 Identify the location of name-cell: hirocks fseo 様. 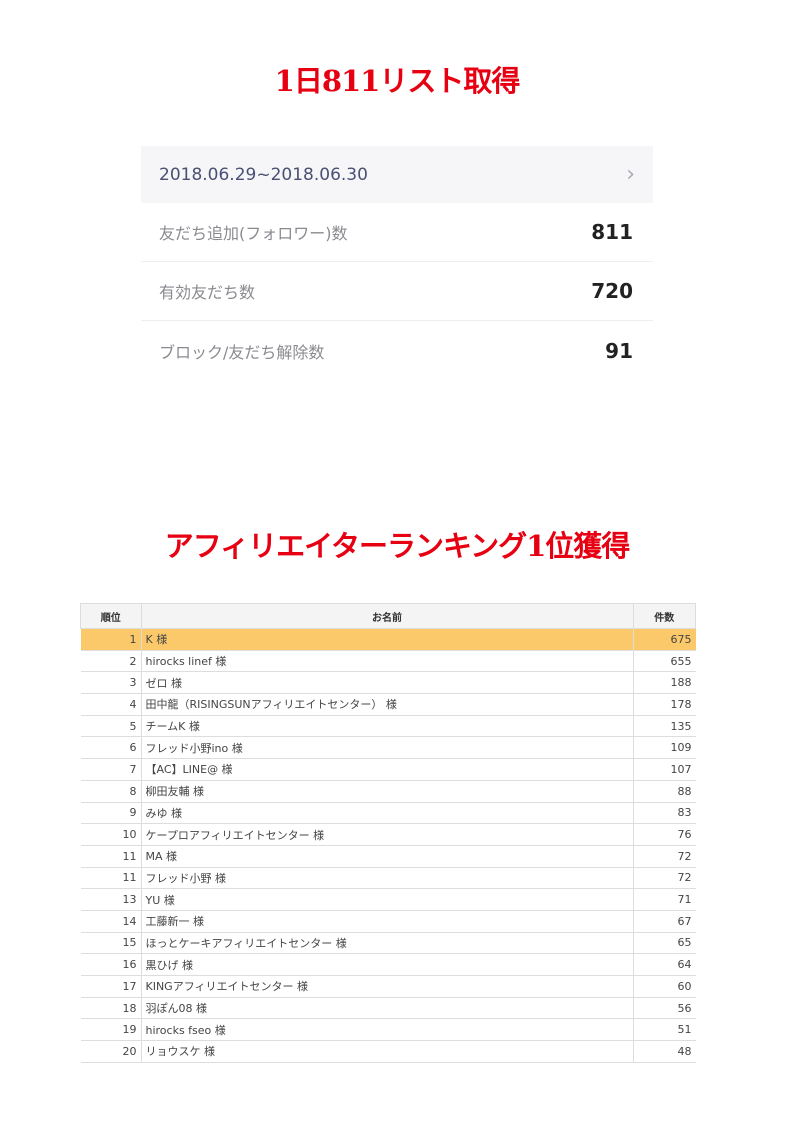
(386, 1030).